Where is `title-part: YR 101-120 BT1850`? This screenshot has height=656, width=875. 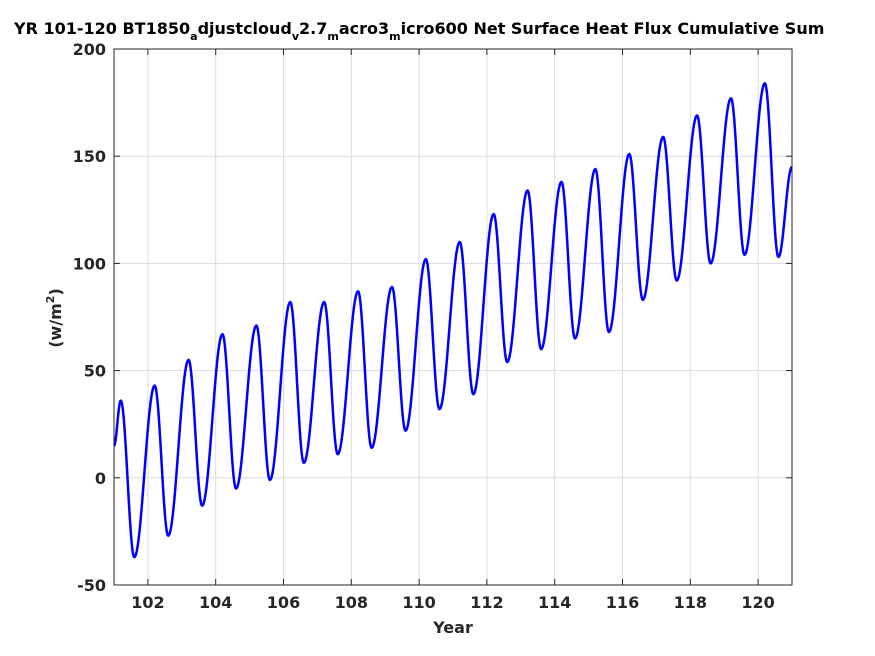 title-part: YR 101-120 BT1850 is located at coordinates (101, 28).